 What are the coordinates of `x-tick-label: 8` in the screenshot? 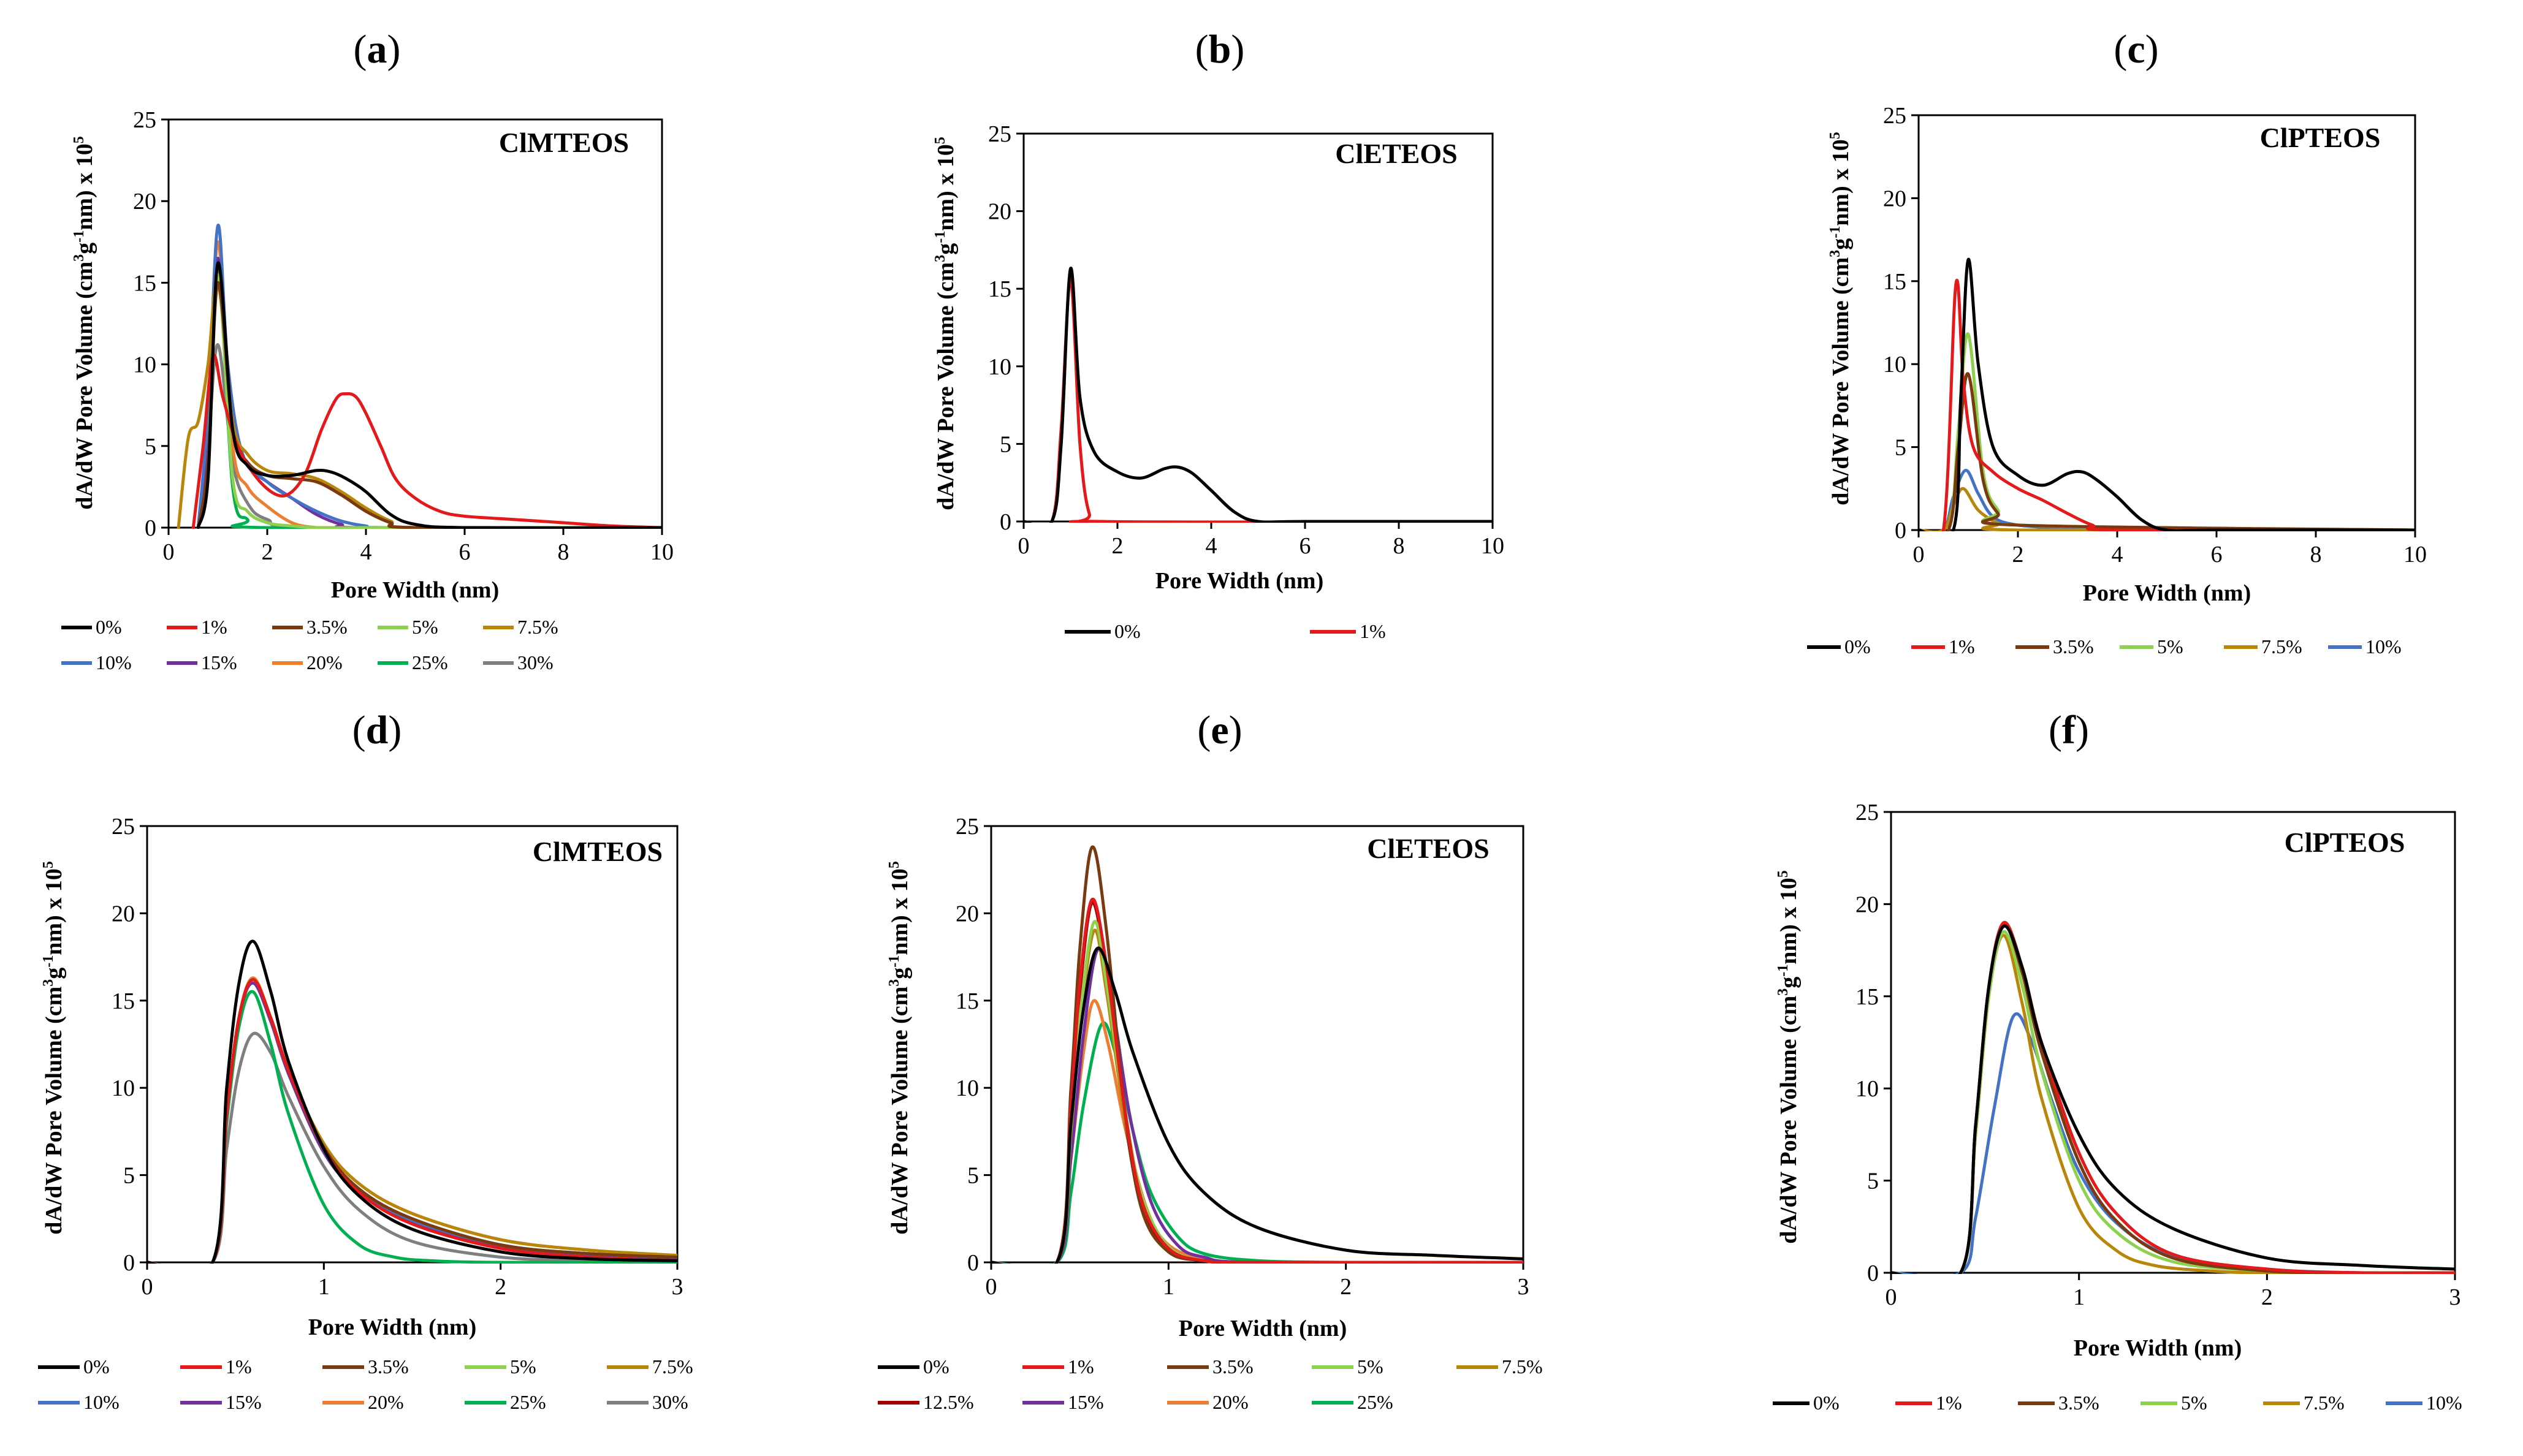 It's located at (2316, 554).